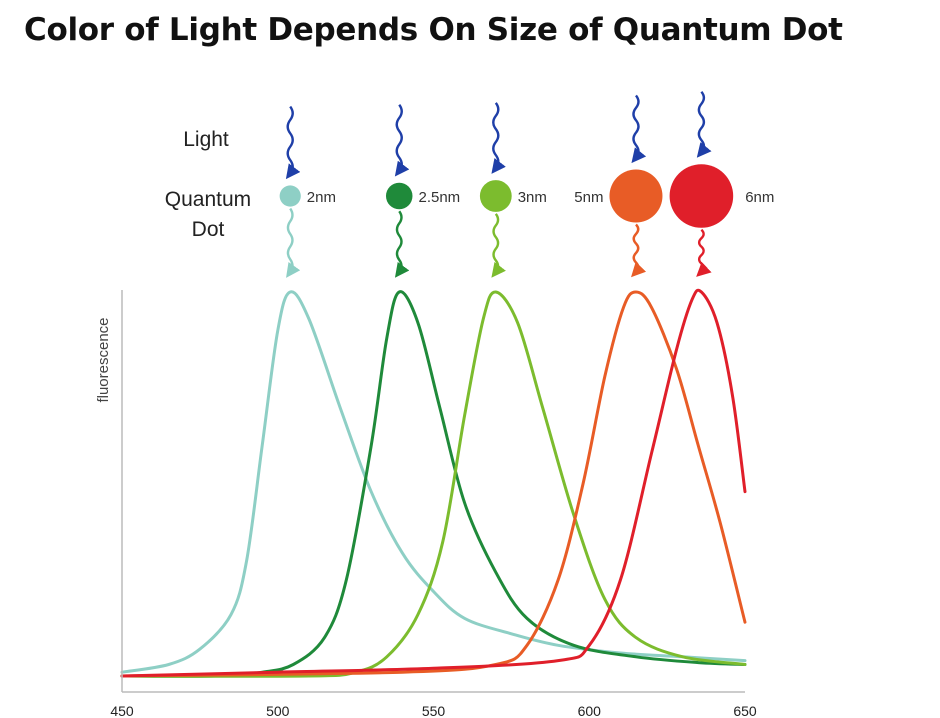 The height and width of the screenshot is (718, 940). I want to click on light-label: Light, so click(206, 139).